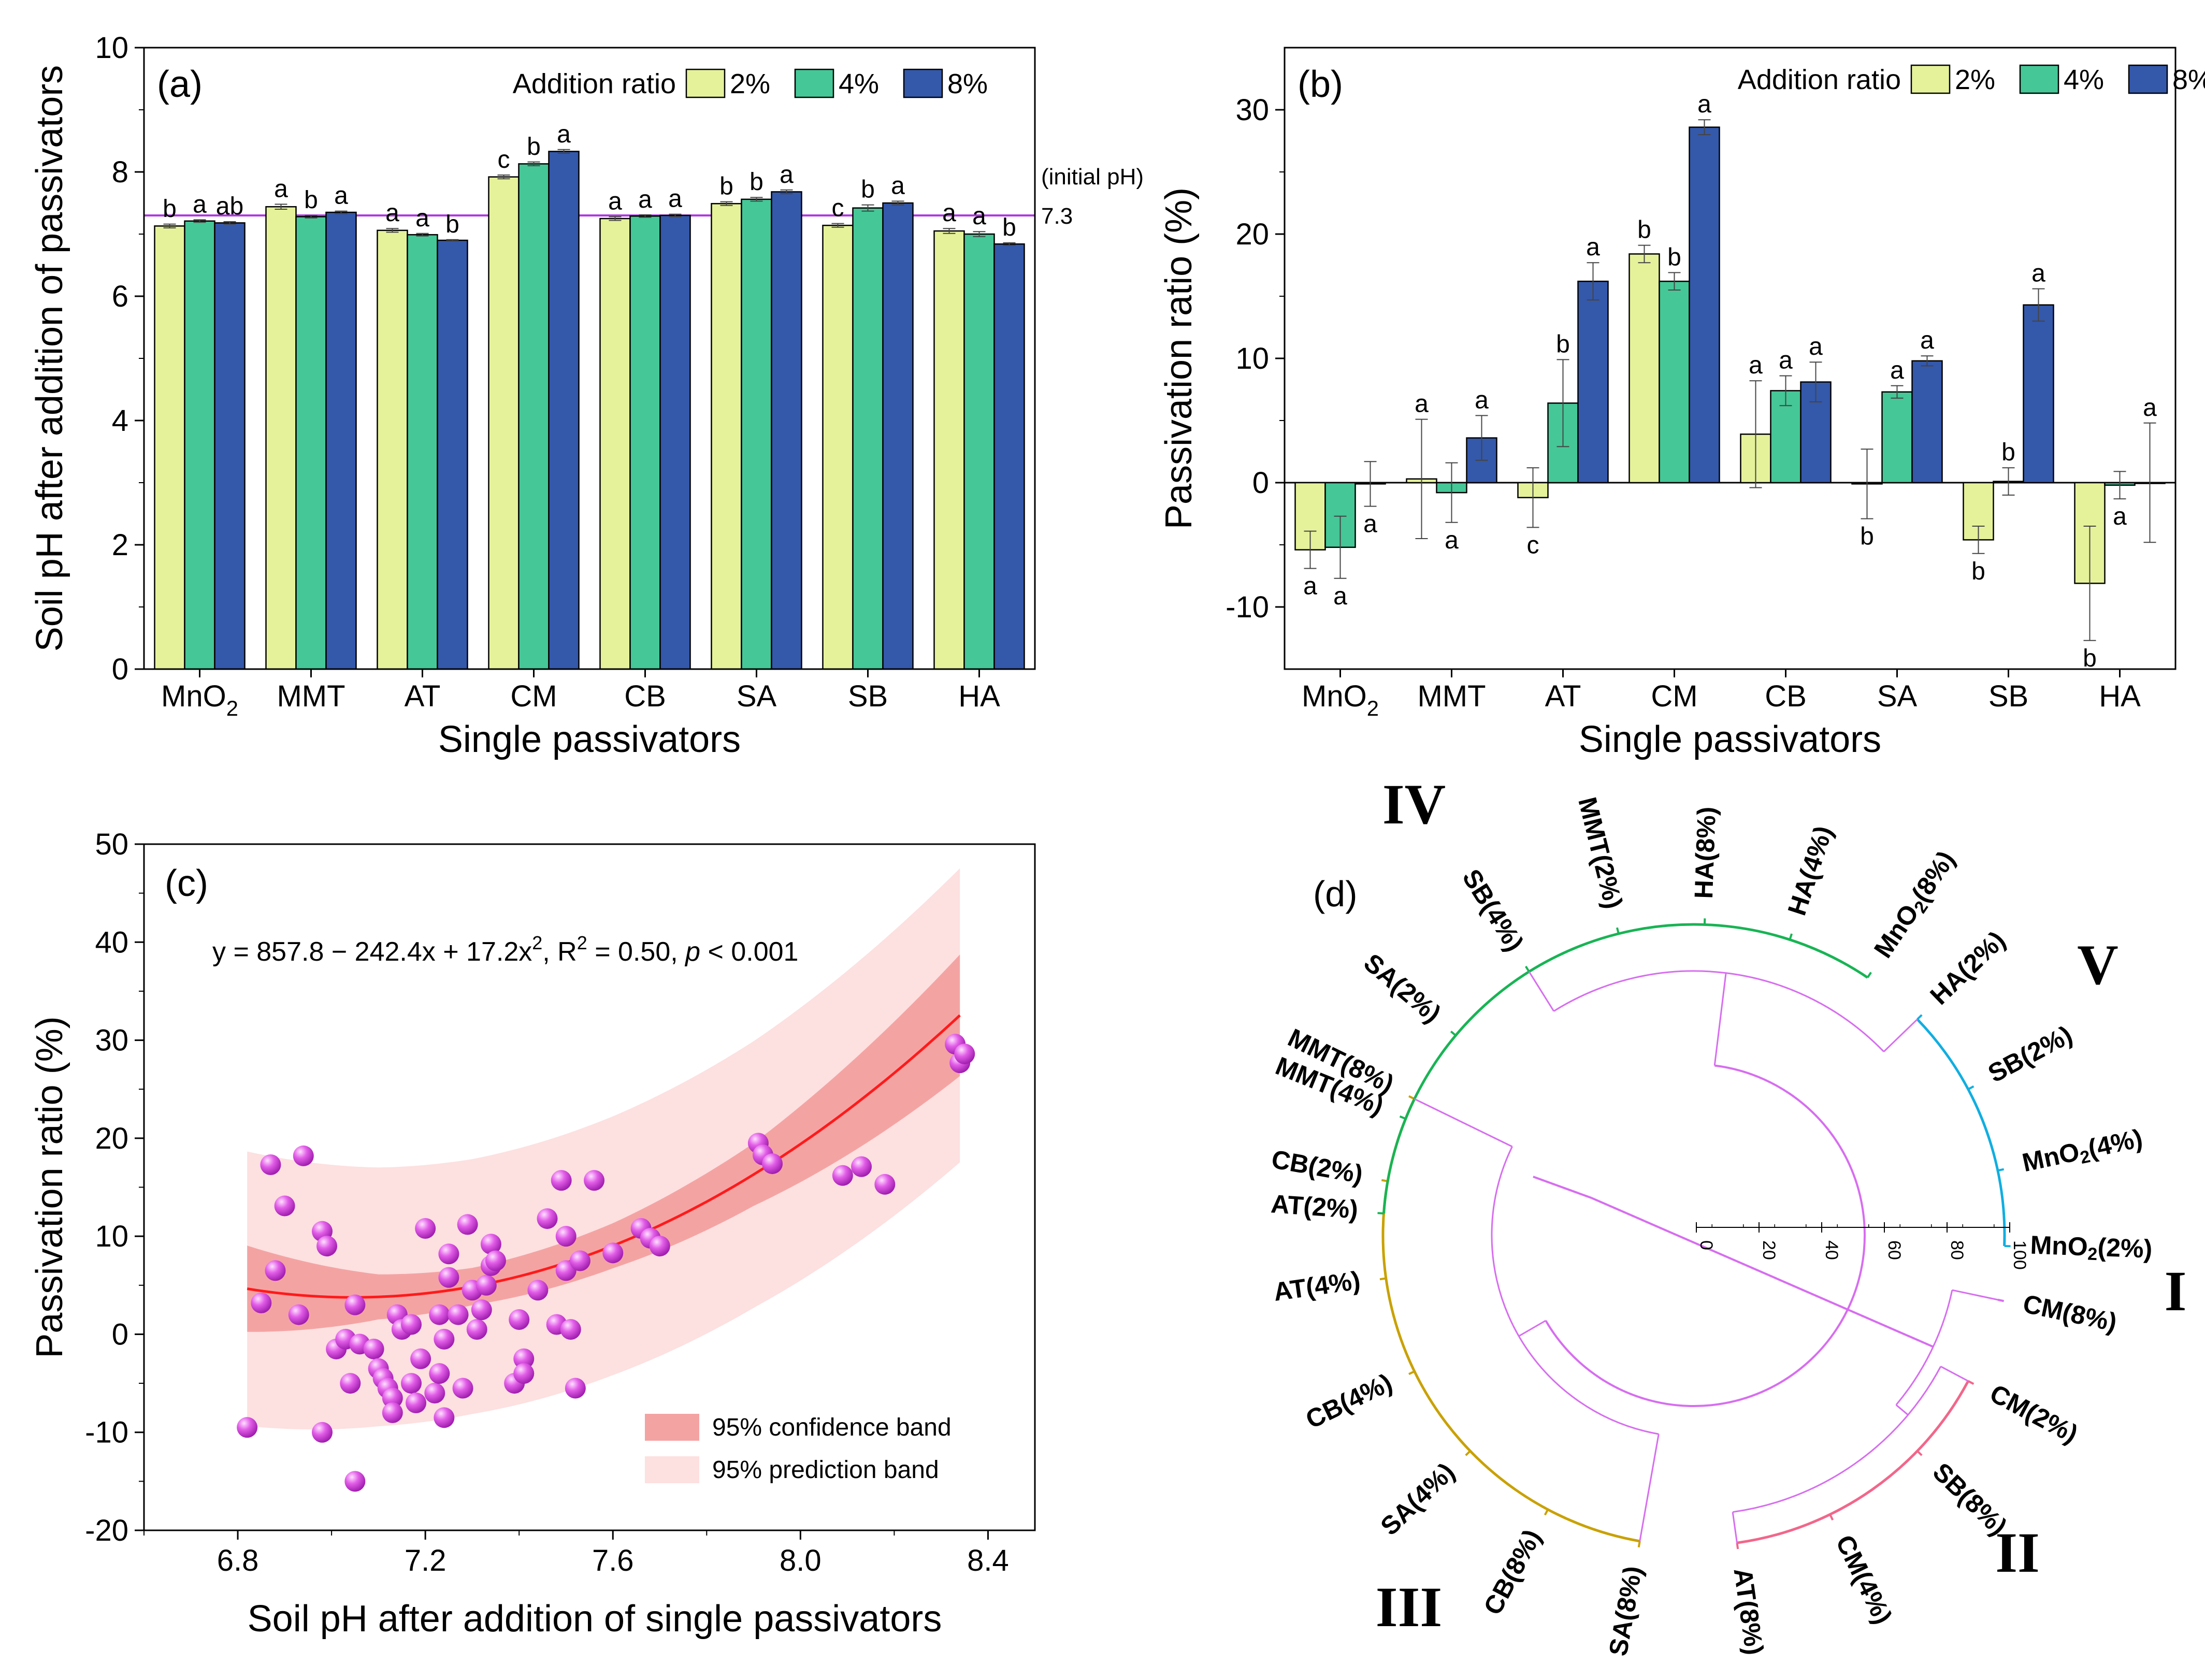  Describe the element at coordinates (1247, 607) in the screenshot. I see `y-tick-label: -10` at that location.